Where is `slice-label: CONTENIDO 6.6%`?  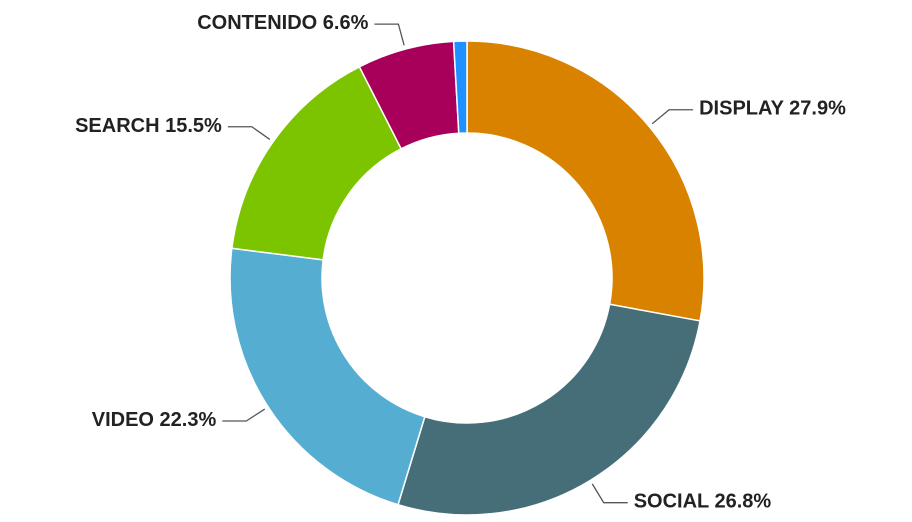 slice-label: CONTENIDO 6.6% is located at coordinates (282, 23).